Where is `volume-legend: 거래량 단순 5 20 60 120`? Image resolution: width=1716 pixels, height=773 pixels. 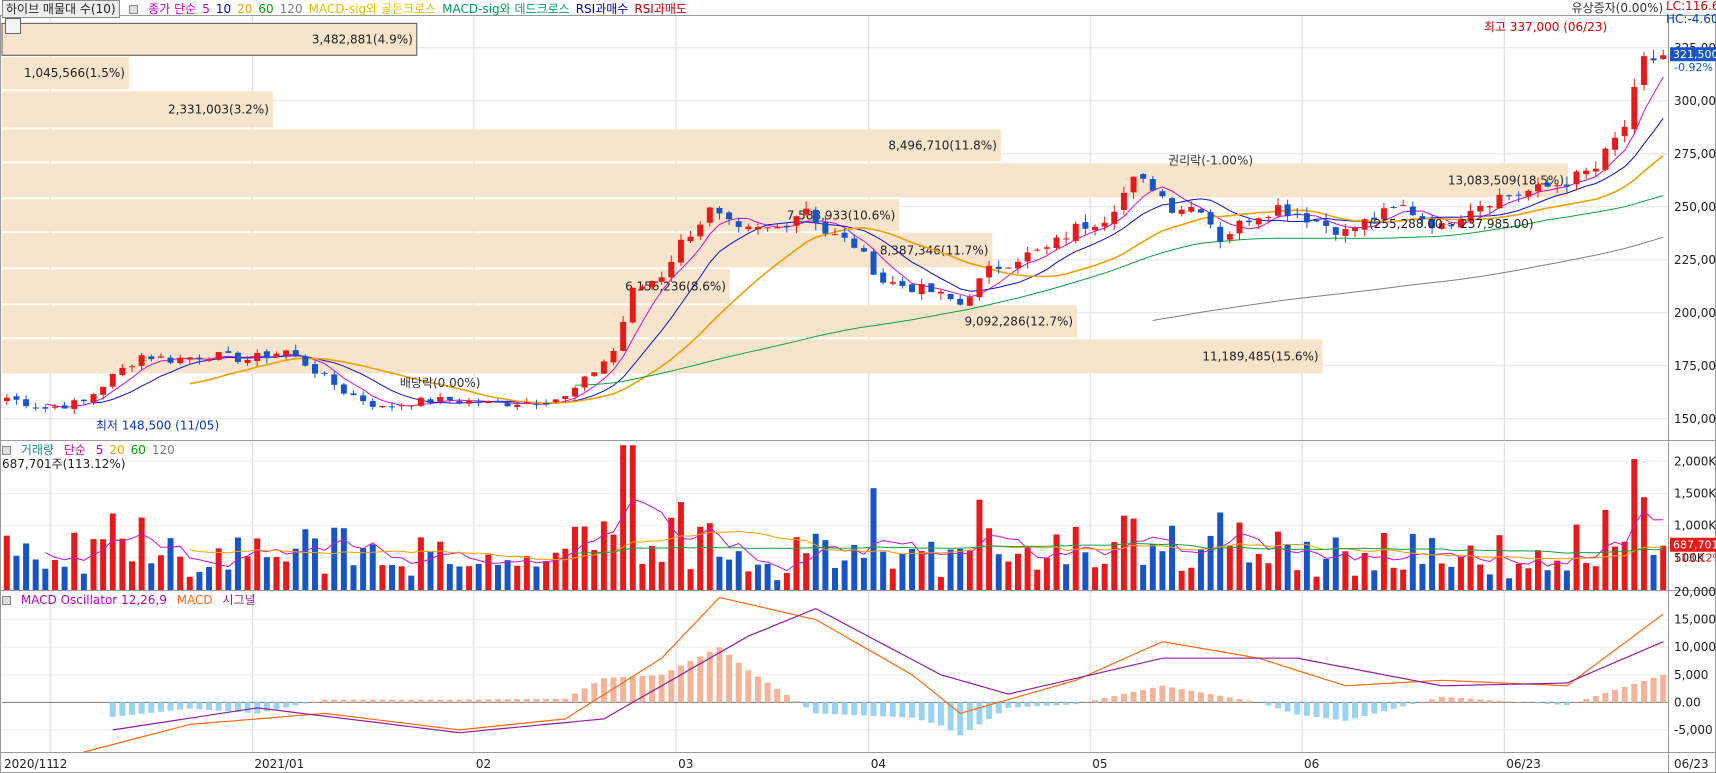 volume-legend: 거래량 단순 5 20 60 120 is located at coordinates (94, 450).